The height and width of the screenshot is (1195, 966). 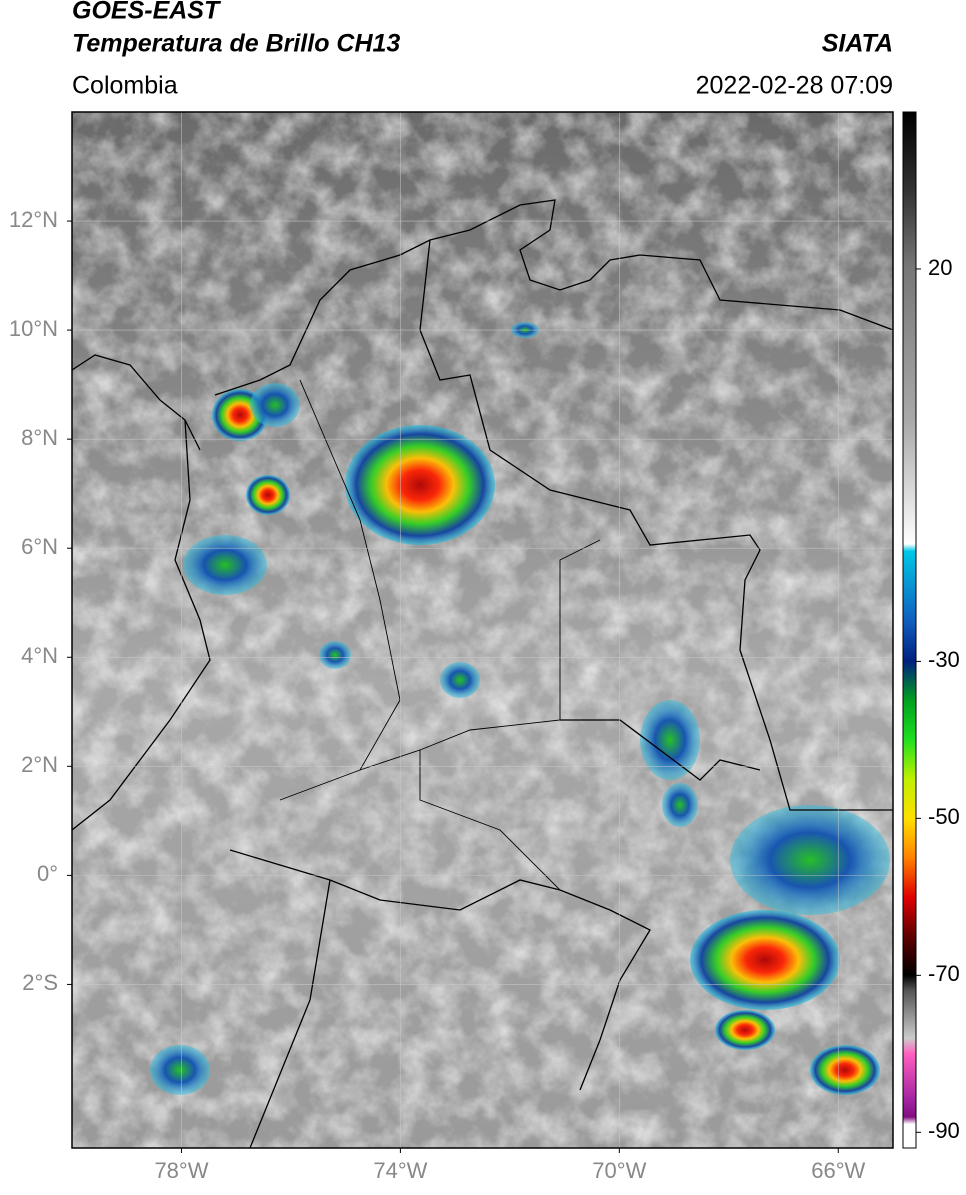 I want to click on title: GOES-EAST, so click(x=147, y=12).